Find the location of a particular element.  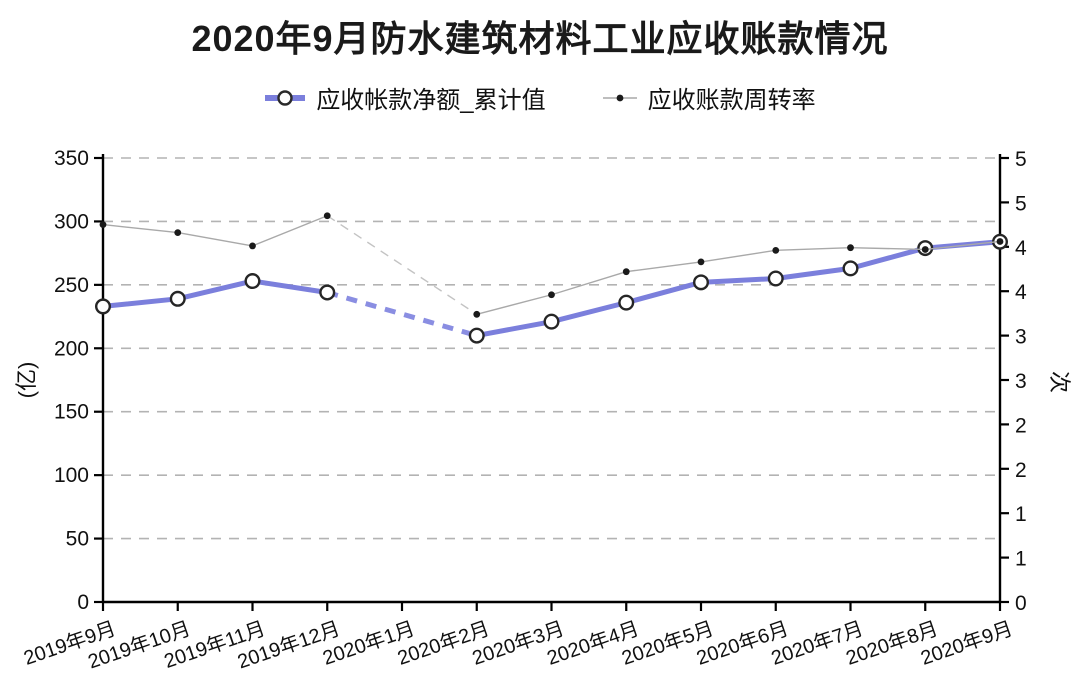

series-turnover-rate is located at coordinates (551, 265).